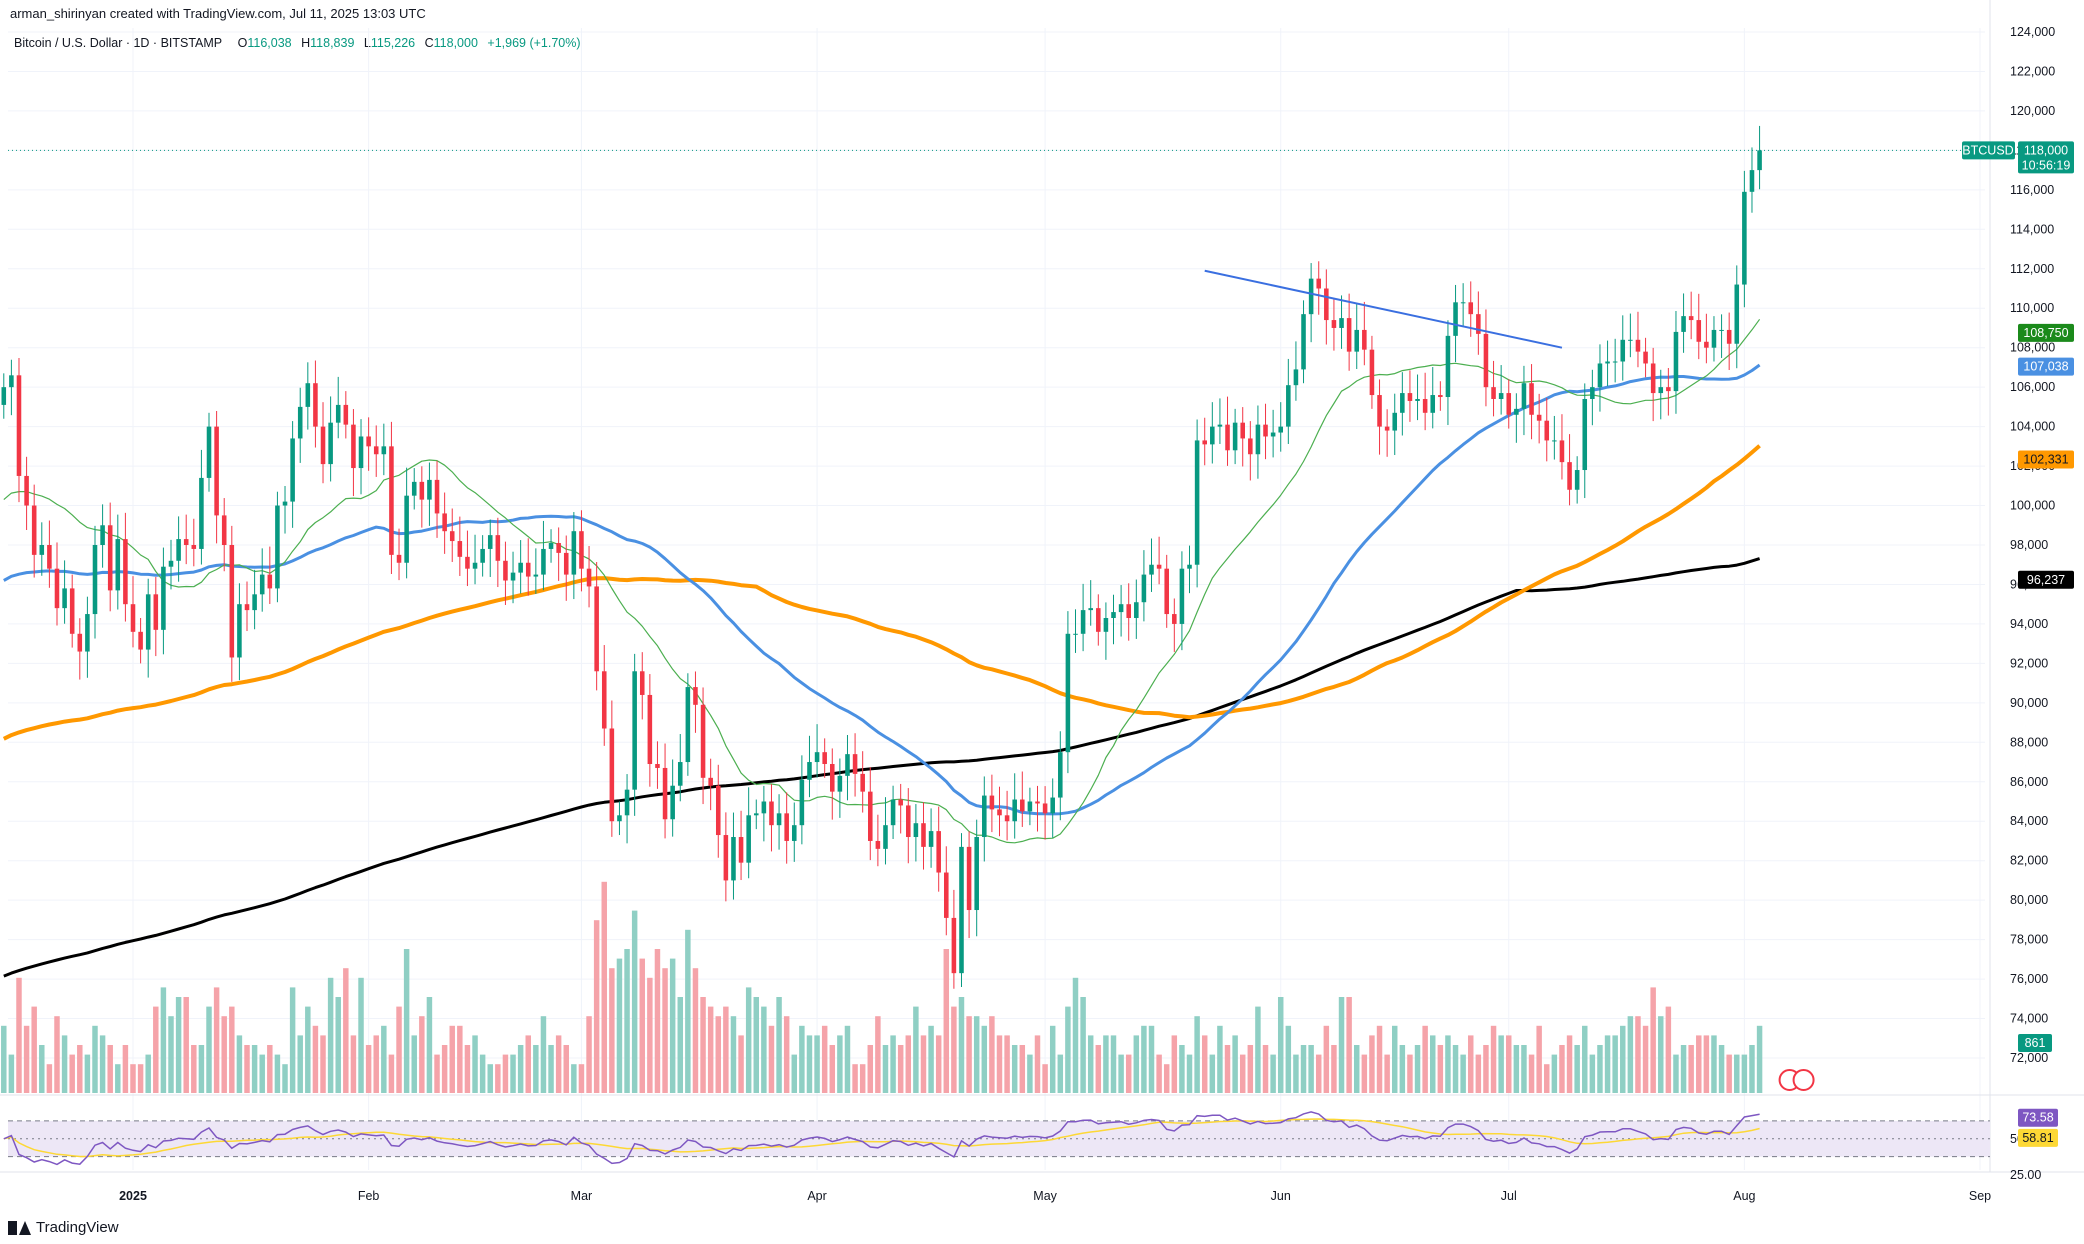  I want to click on price-tick-label: 88,000, so click(2029, 742).